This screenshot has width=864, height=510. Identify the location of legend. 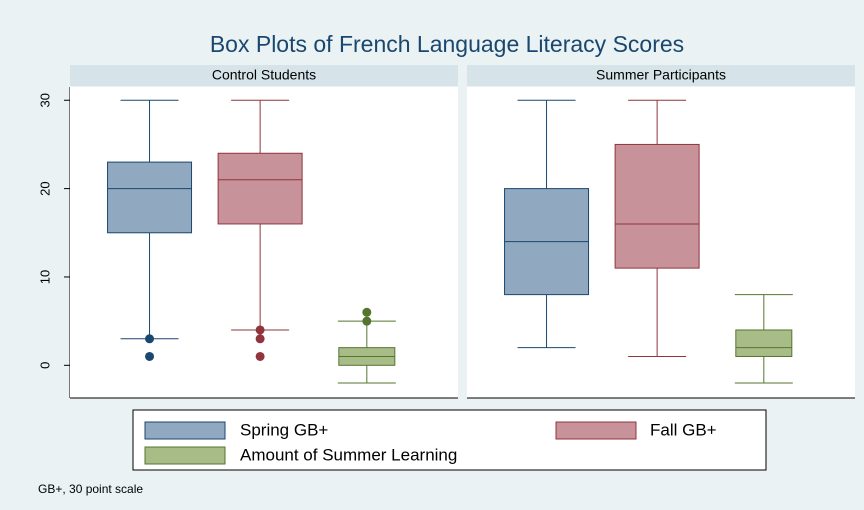
(449, 440).